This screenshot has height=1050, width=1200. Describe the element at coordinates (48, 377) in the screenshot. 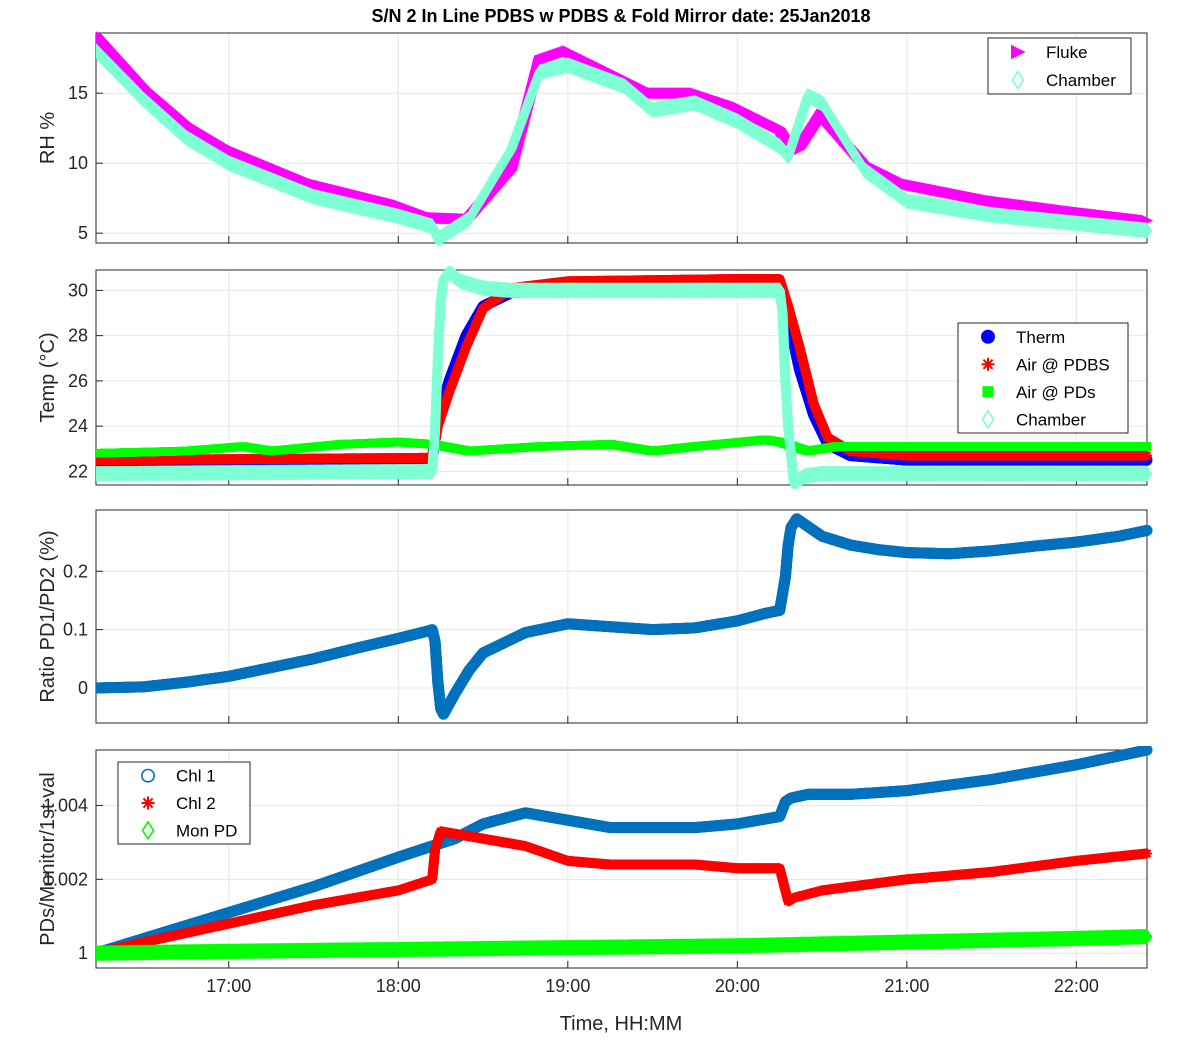

I see `y-axis-label: Temp (°C)` at that location.